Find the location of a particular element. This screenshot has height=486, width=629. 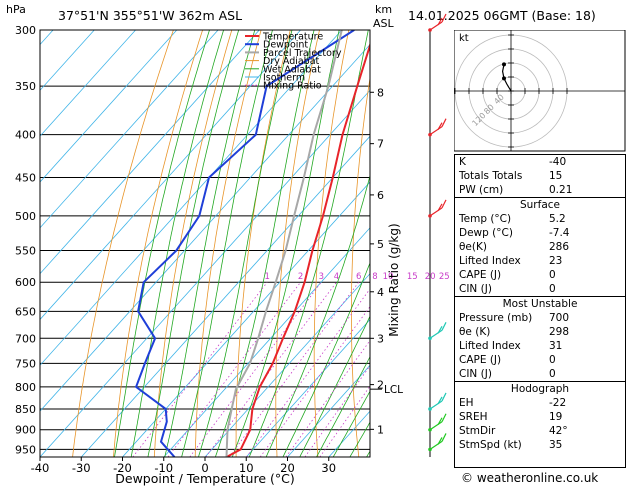

surface-row-5-value: 0 is located at coordinates (552, 275).